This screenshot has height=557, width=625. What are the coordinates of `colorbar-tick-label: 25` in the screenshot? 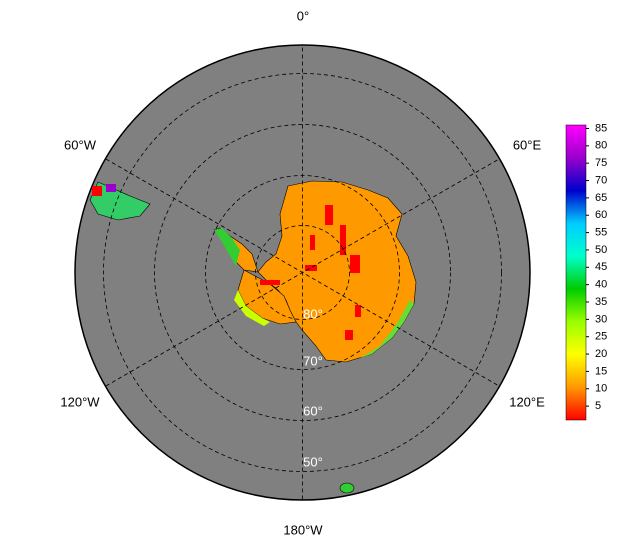 It's located at (601, 337).